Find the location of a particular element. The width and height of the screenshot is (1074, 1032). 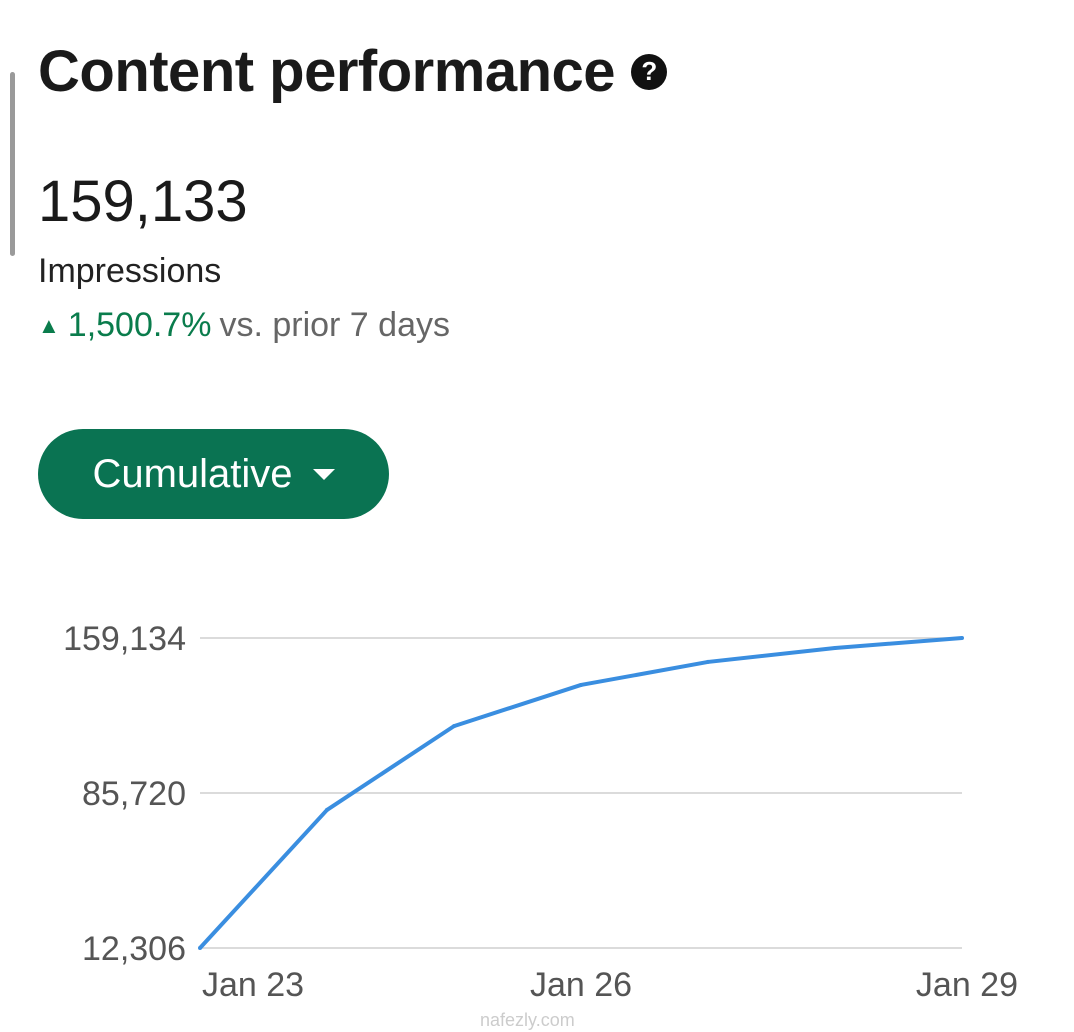

page-title: Content performance ? is located at coordinates (353, 71).